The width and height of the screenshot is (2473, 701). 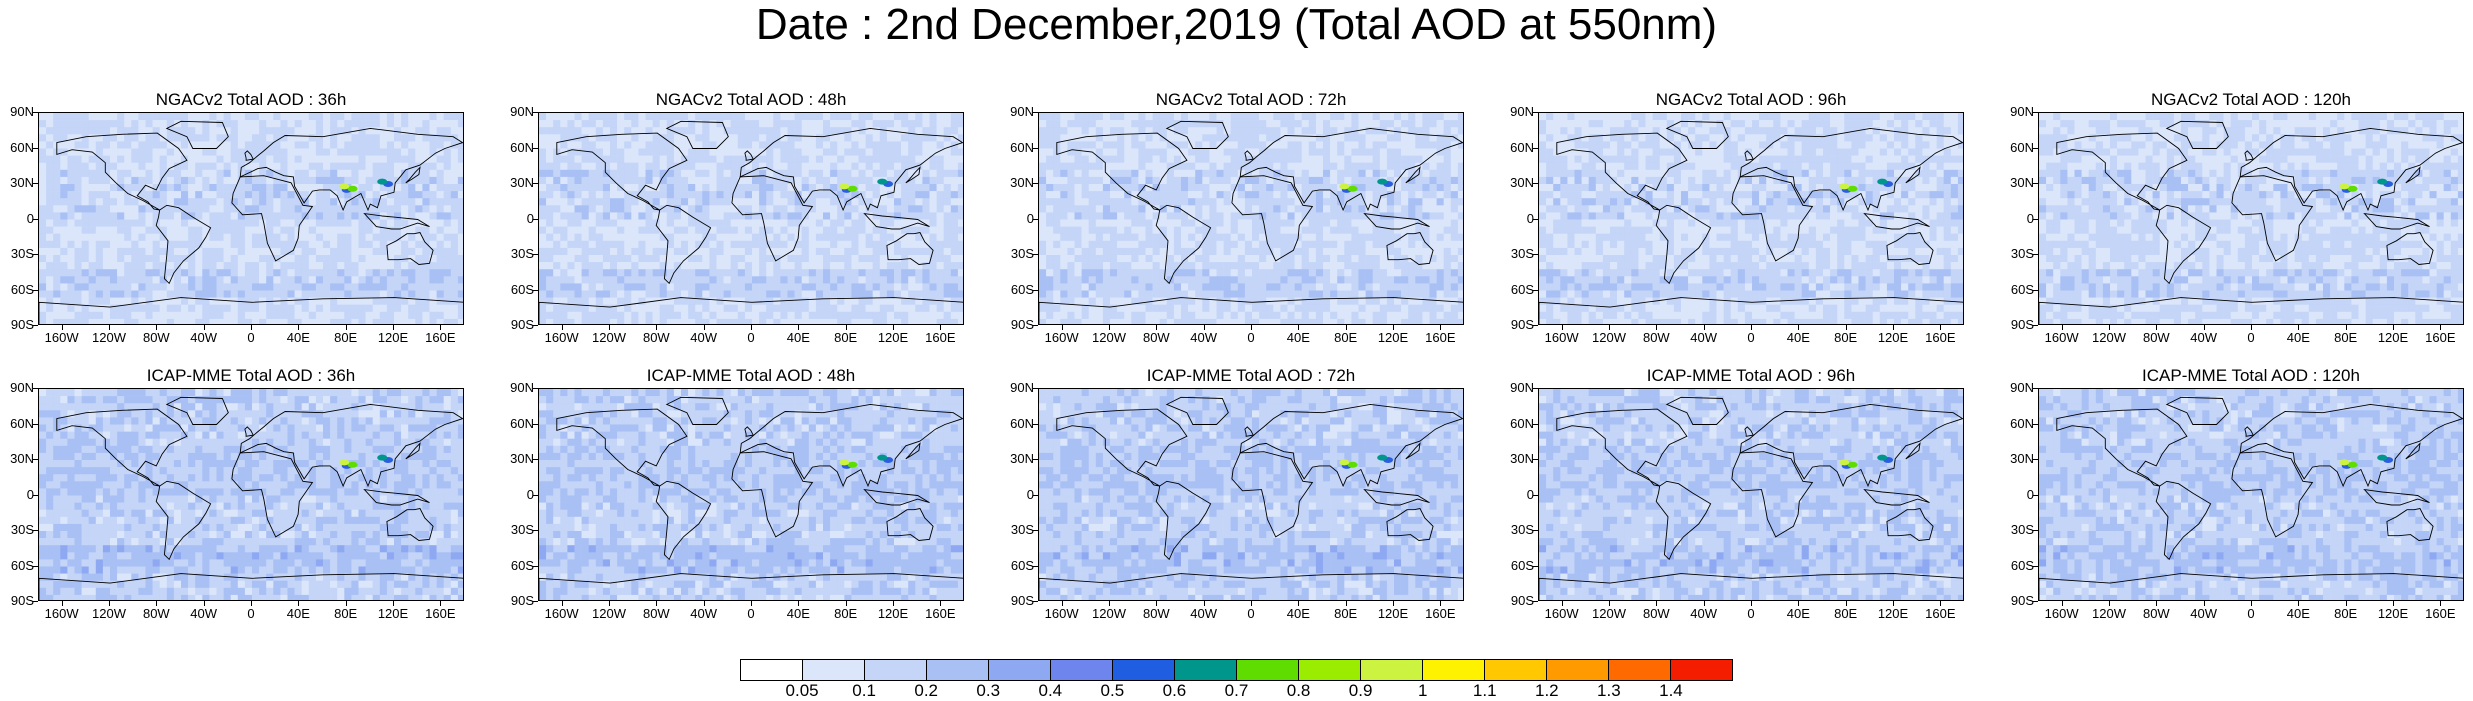 I want to click on aod-map, so click(x=1251, y=218).